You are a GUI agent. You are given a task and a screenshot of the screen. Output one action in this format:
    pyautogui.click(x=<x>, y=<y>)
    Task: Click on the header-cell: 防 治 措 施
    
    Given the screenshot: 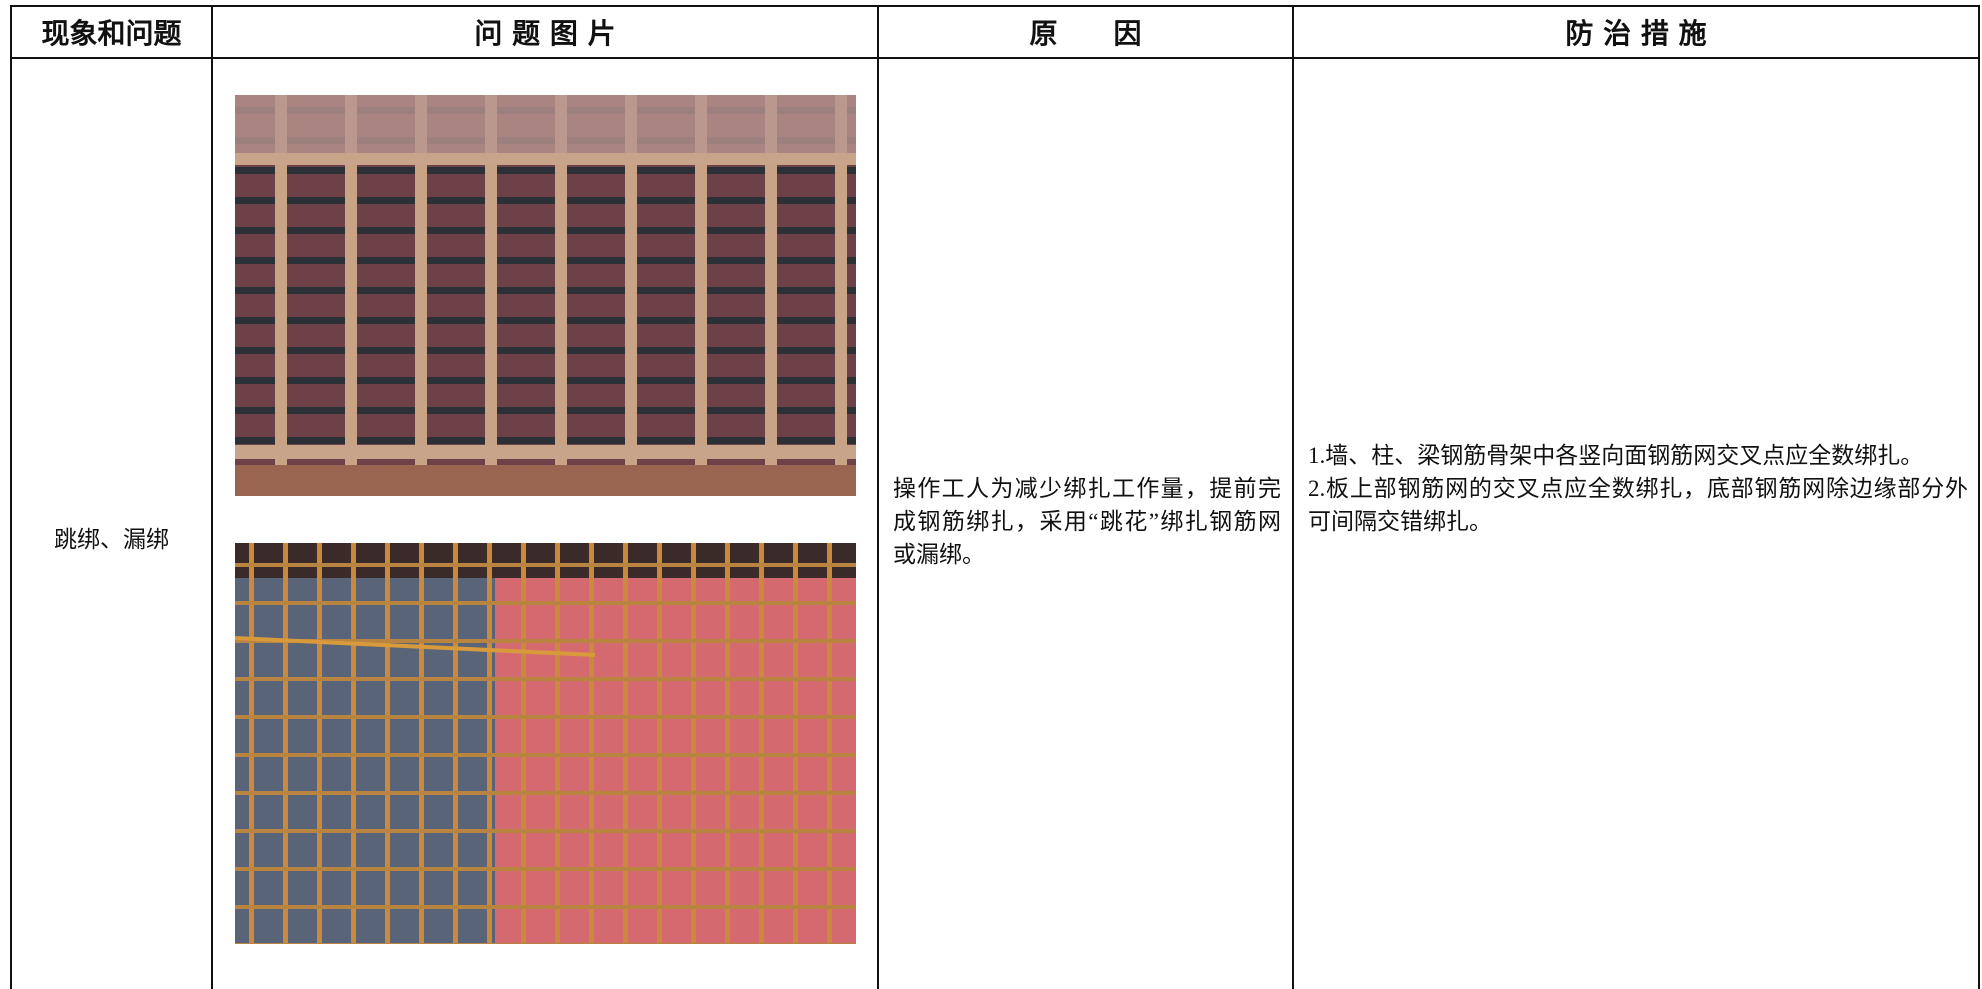 What is the action you would take?
    pyautogui.click(x=1636, y=33)
    